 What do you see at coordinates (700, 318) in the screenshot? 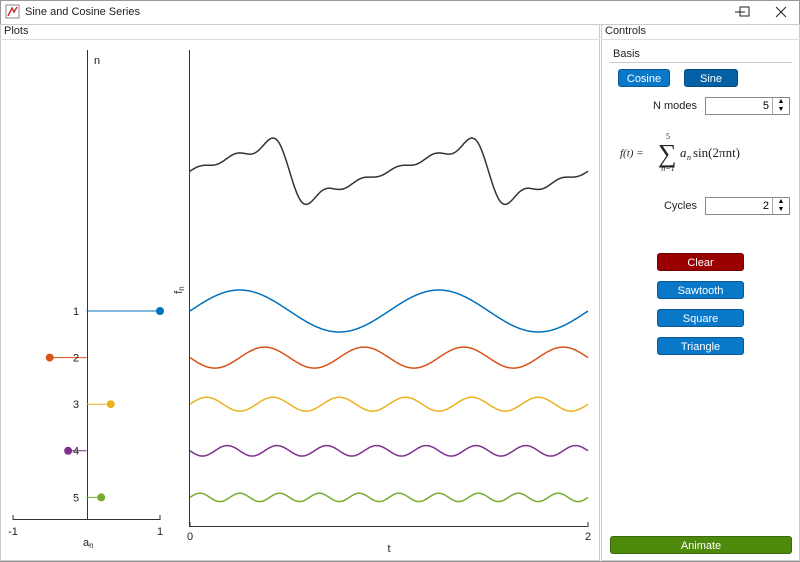
I see `square-button: Square` at bounding box center [700, 318].